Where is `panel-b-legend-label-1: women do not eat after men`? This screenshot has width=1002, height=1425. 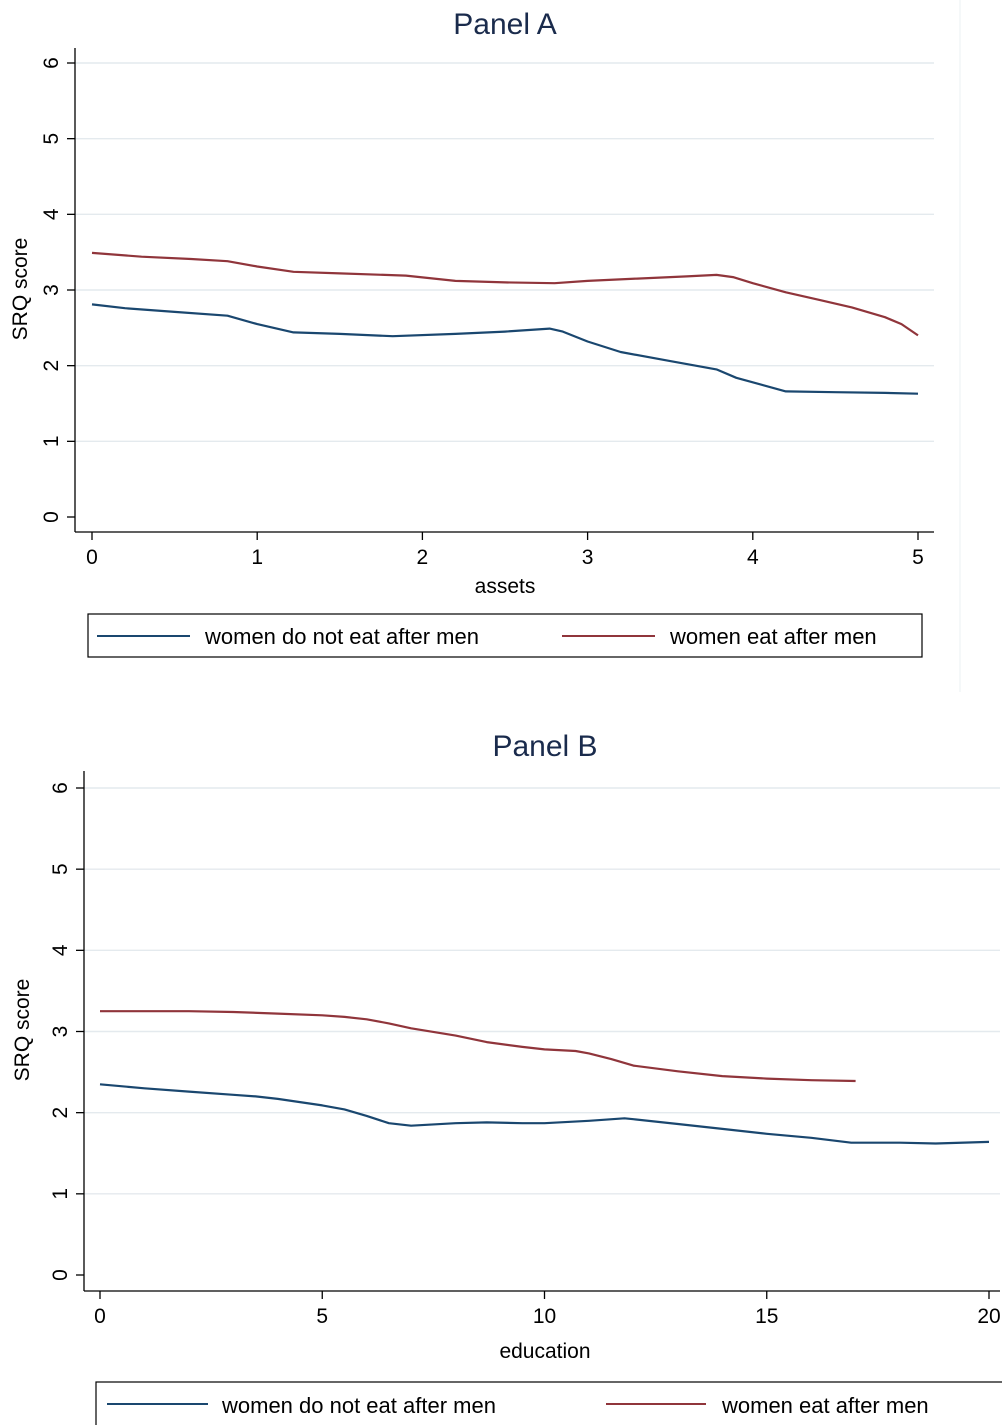
panel-b-legend-label-1: women do not eat after men is located at coordinates (358, 1405).